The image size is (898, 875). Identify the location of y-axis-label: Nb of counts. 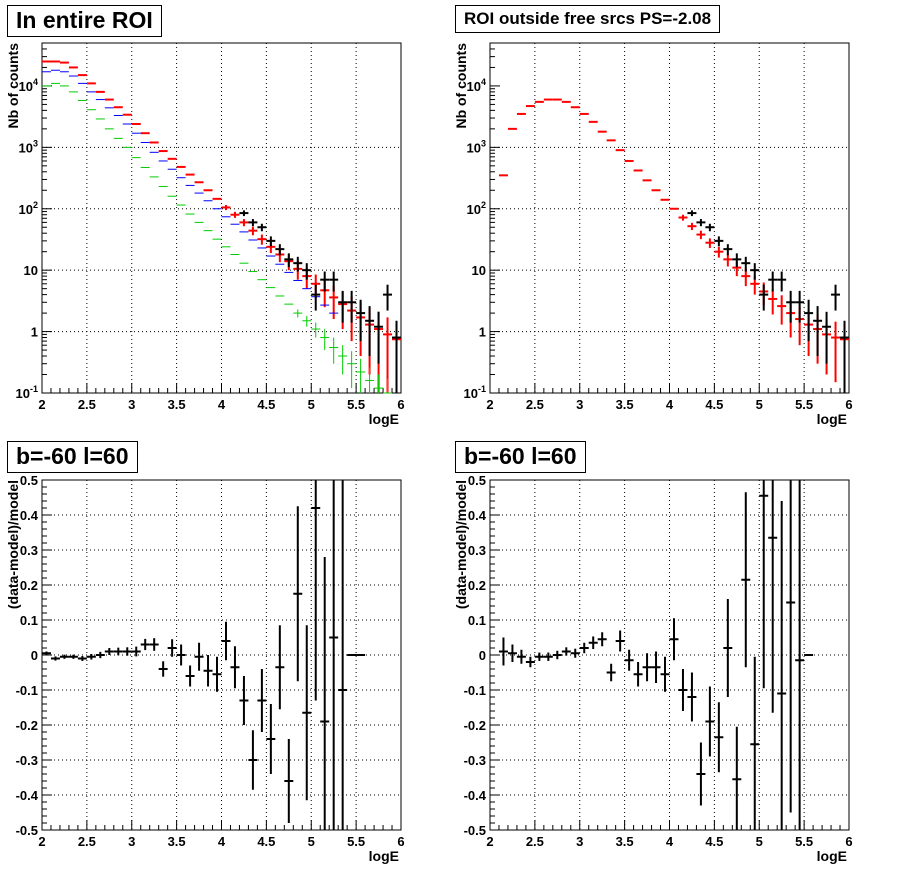
(461, 86).